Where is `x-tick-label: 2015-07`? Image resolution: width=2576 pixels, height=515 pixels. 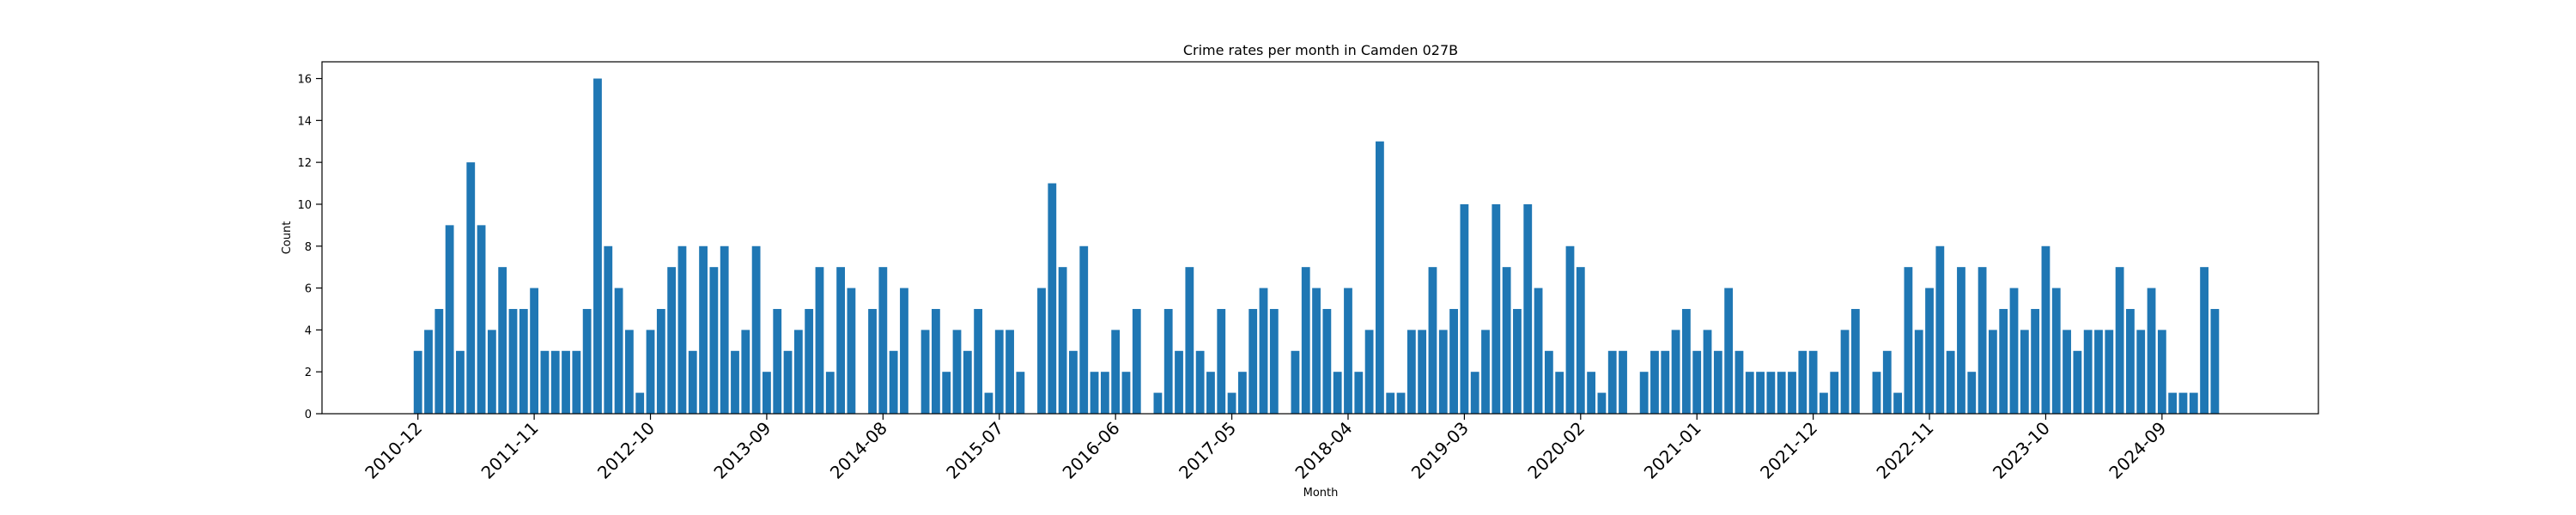 x-tick-label: 2015-07 is located at coordinates (974, 450).